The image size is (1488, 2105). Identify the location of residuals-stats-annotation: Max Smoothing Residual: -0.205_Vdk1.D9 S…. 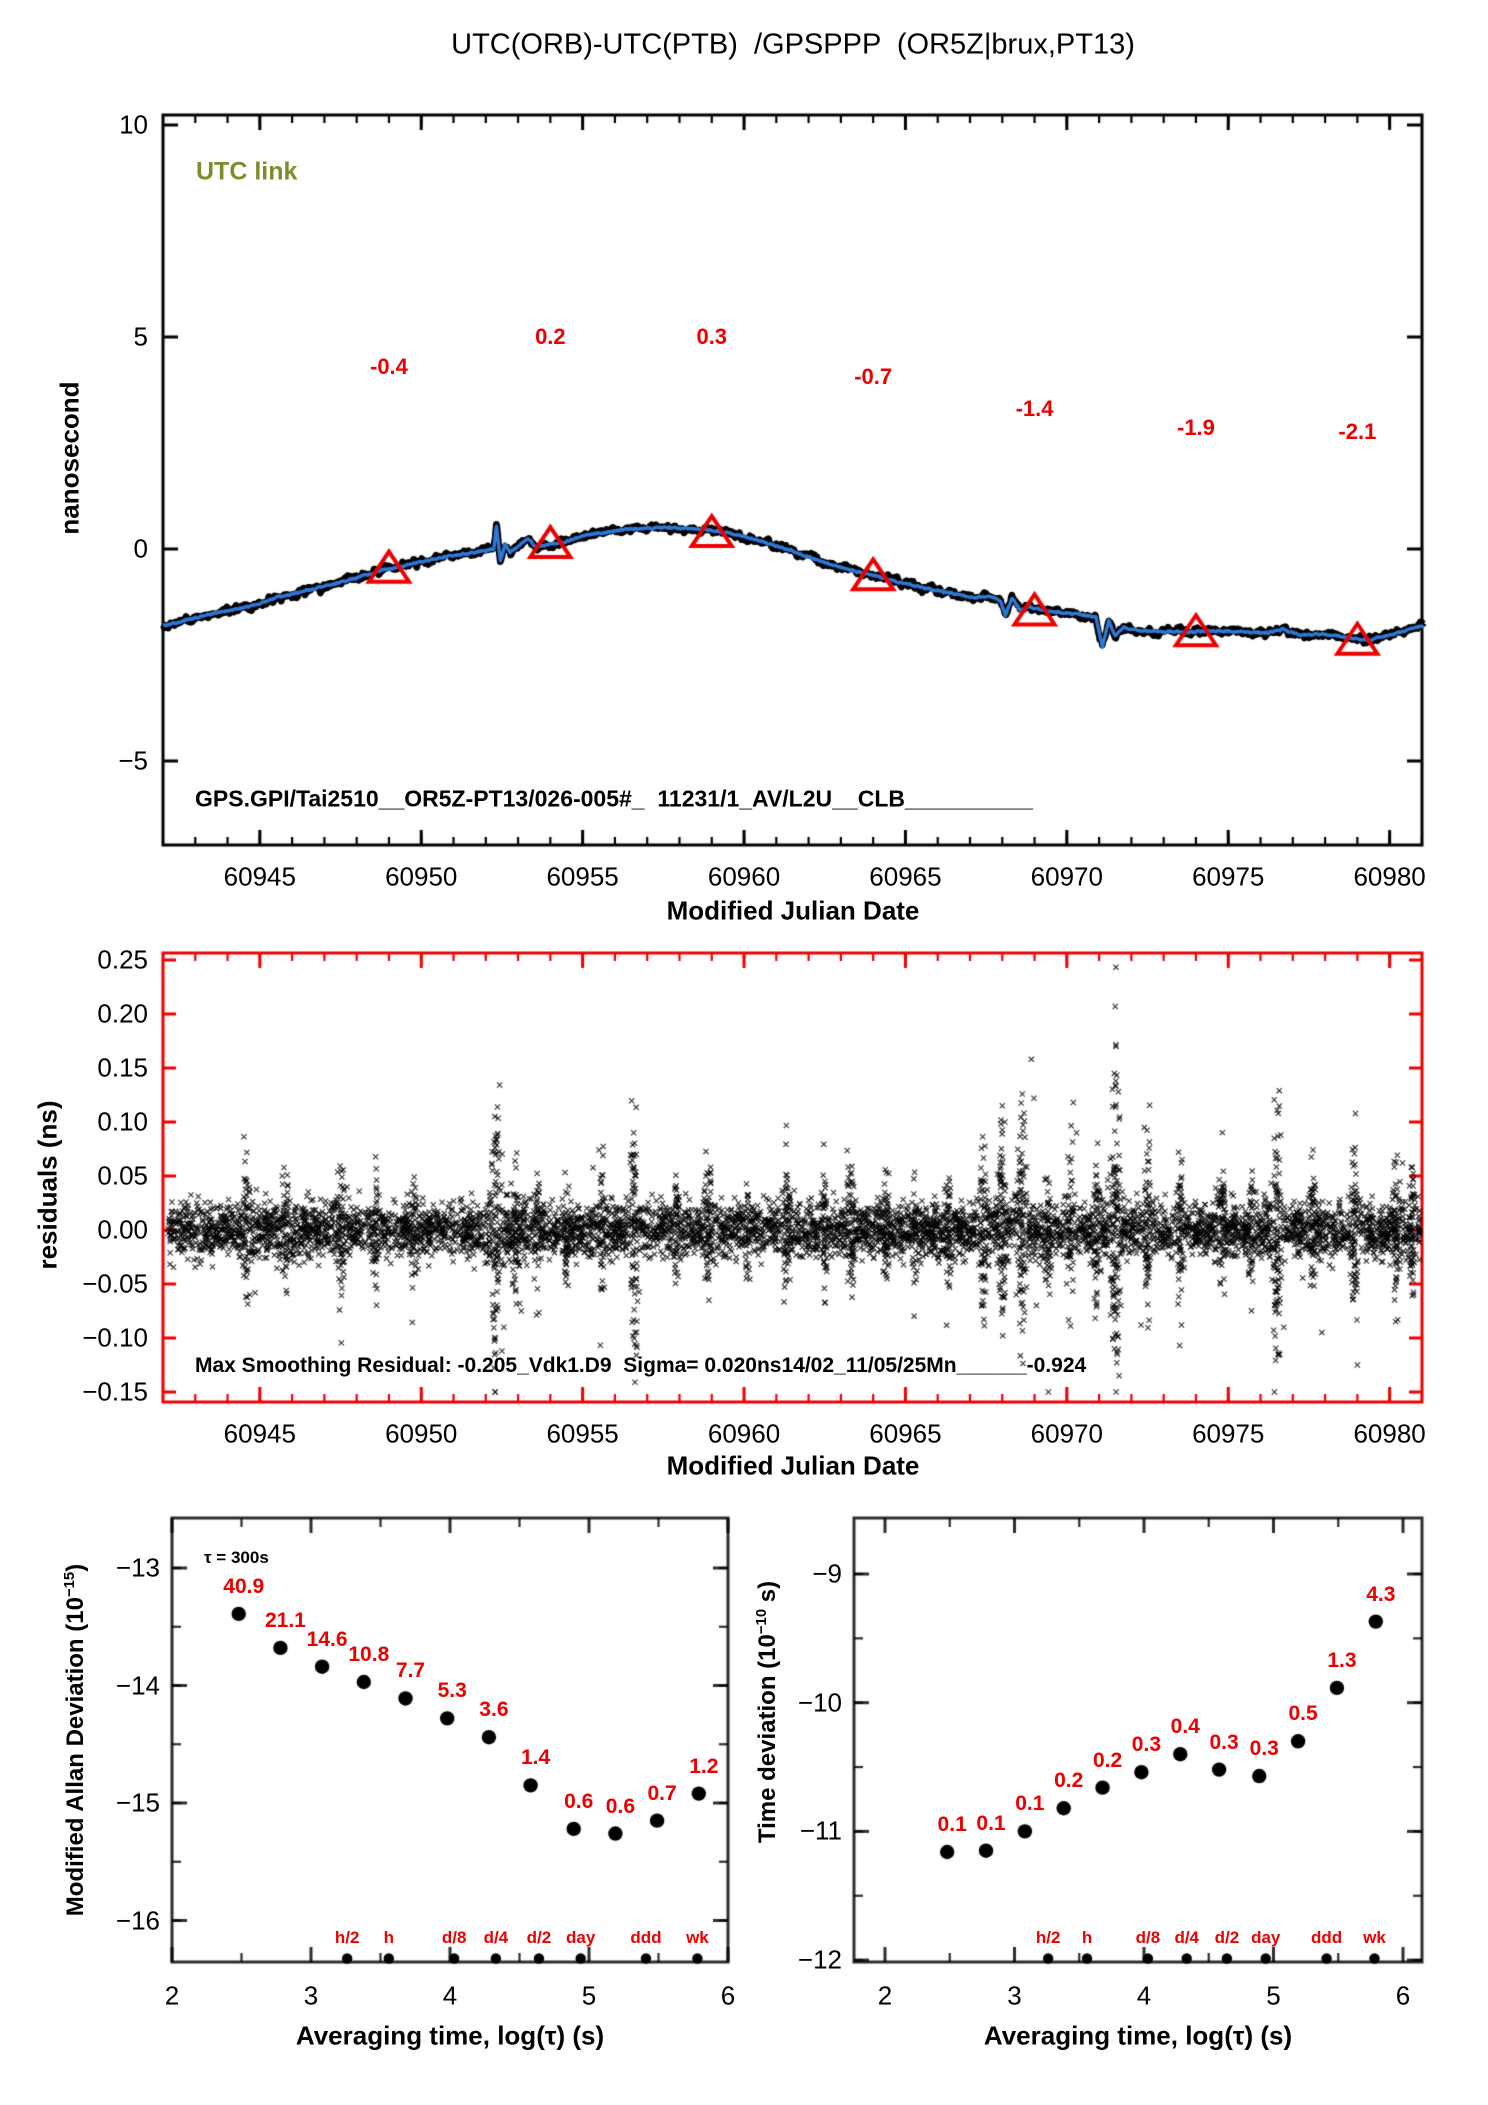
(641, 1365).